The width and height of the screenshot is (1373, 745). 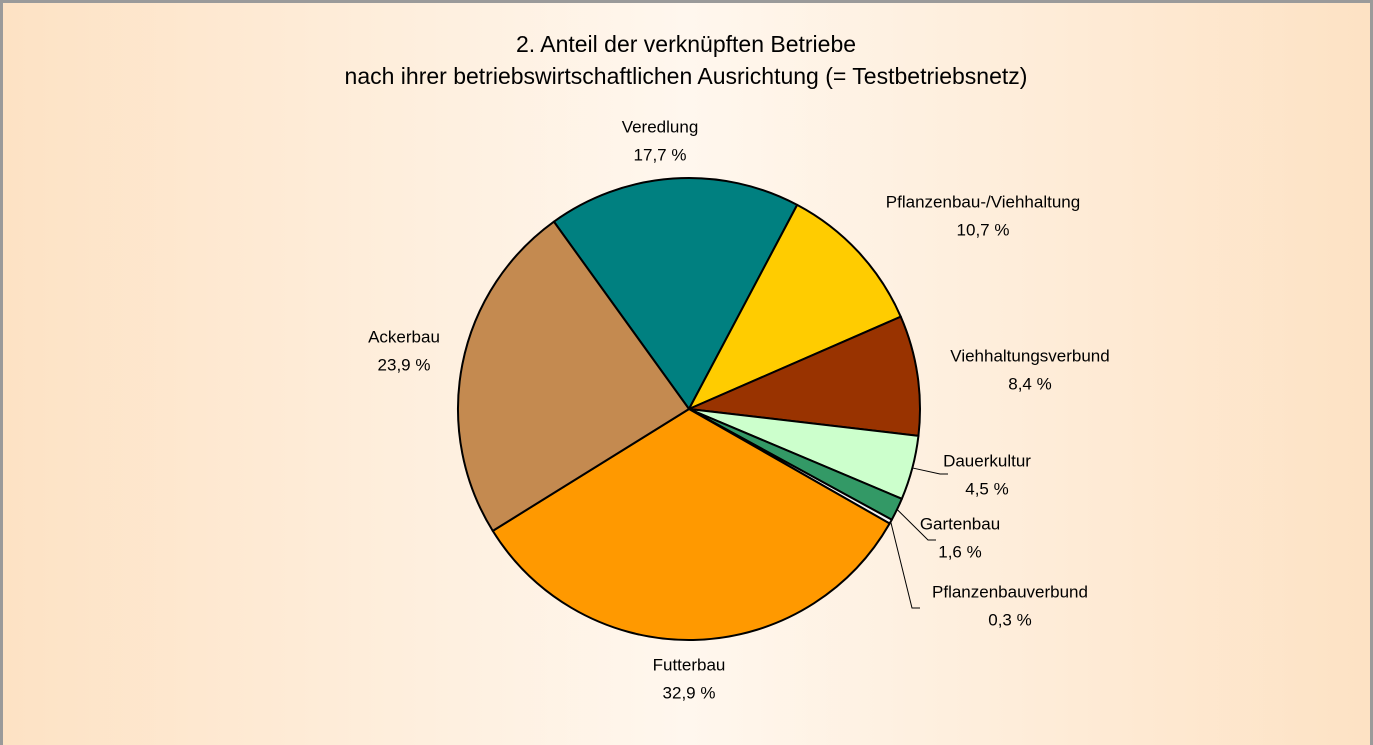 I want to click on slice-value-label: 23,9 %, so click(x=404, y=364).